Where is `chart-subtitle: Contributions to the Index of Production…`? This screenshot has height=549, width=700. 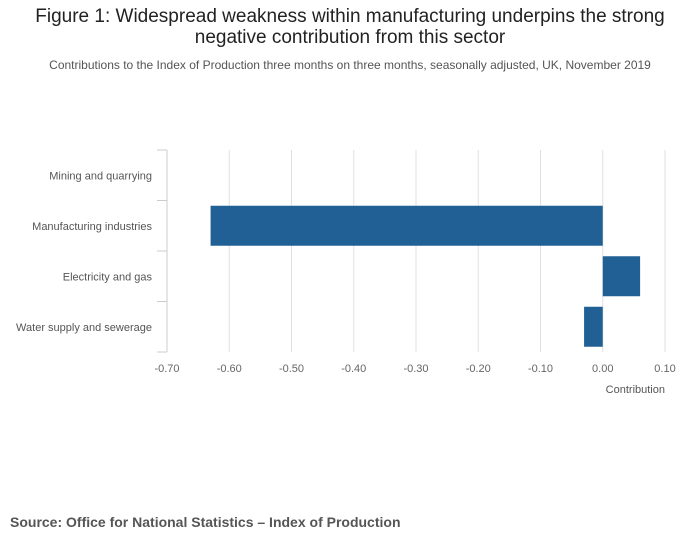 chart-subtitle: Contributions to the Index of Production… is located at coordinates (350, 65).